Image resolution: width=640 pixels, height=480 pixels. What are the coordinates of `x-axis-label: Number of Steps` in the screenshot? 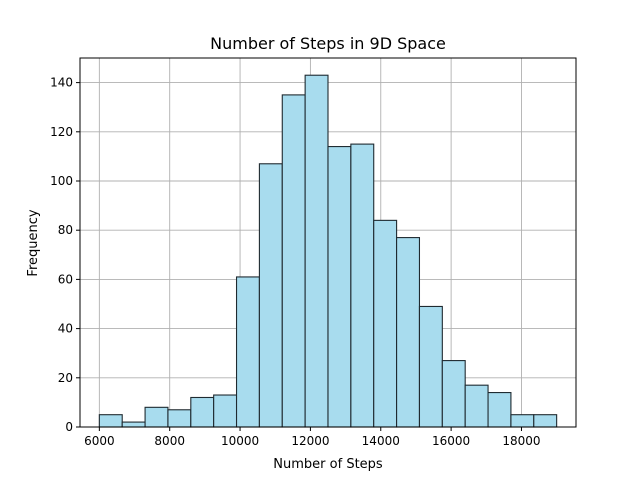 It's located at (328, 464).